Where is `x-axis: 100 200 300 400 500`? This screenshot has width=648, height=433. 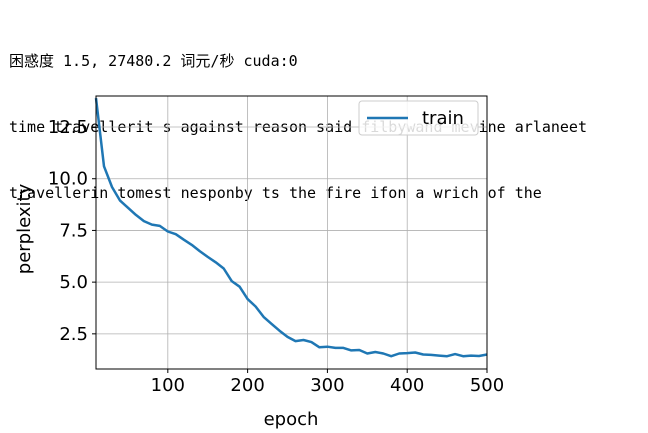 x-axis: 100 200 300 400 500 is located at coordinates (327, 382).